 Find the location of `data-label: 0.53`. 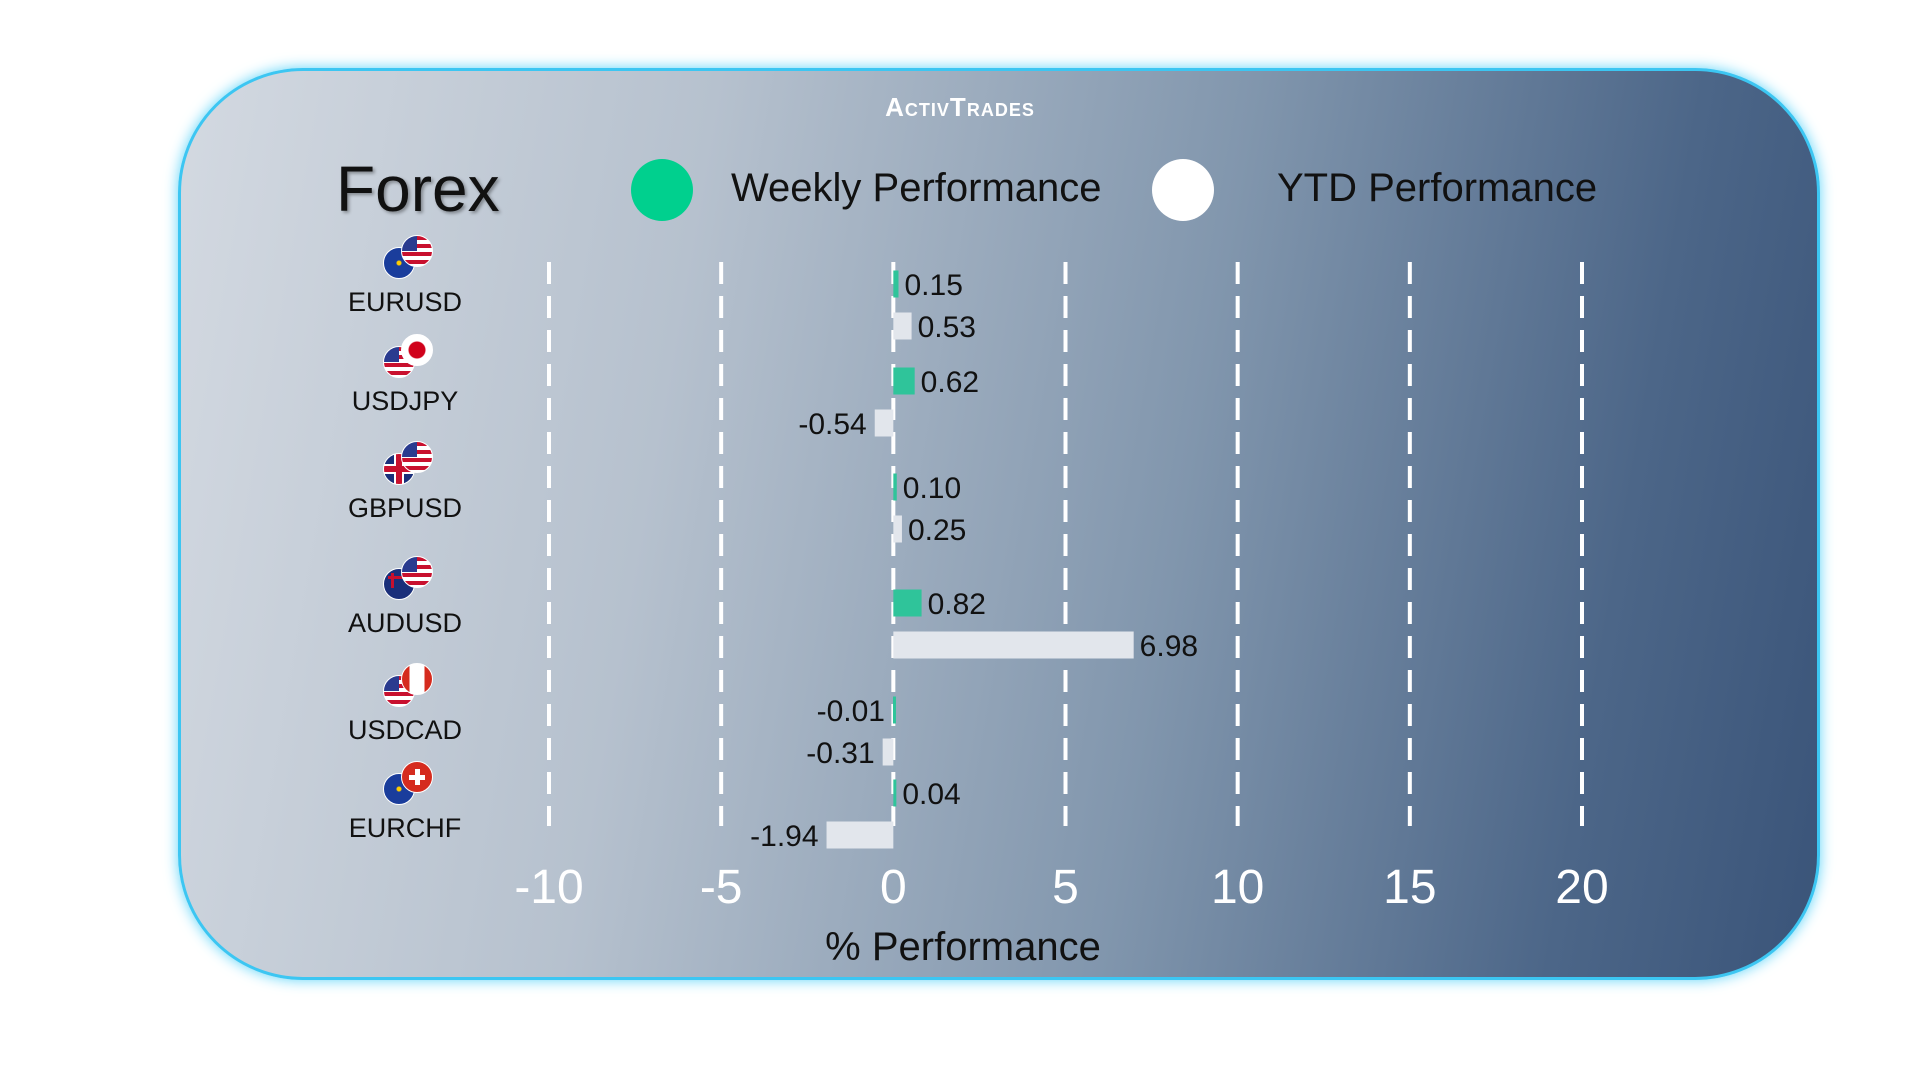

data-label: 0.53 is located at coordinates (947, 327).